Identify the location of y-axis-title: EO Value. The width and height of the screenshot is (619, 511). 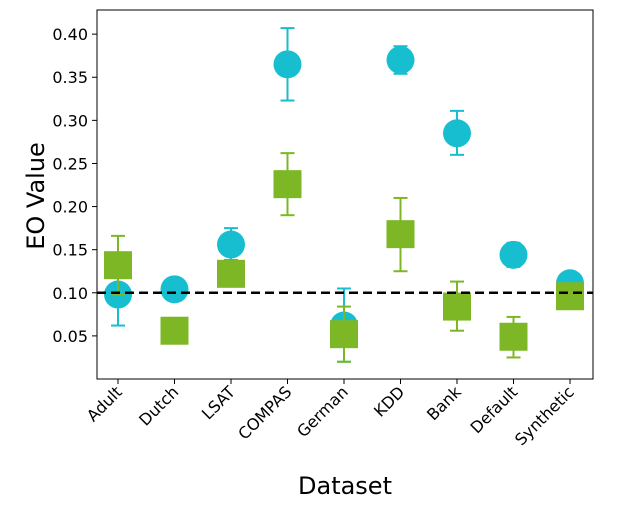
(36, 196).